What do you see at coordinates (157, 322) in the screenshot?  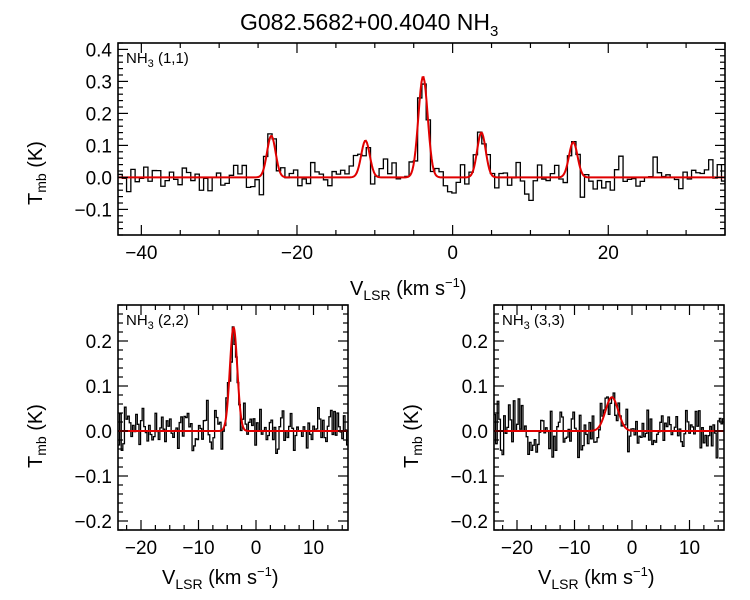 I see `transition-label: NH3 (2,2)` at bounding box center [157, 322].